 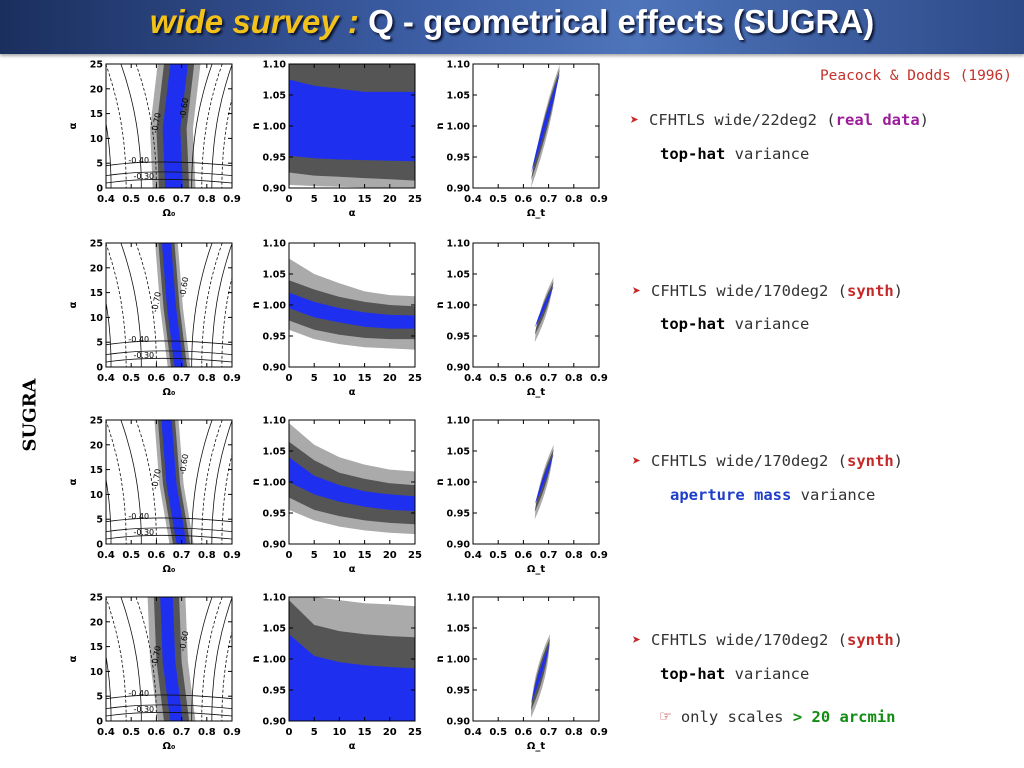 What do you see at coordinates (96, 598) in the screenshot?
I see `y-tick-label: 25` at bounding box center [96, 598].